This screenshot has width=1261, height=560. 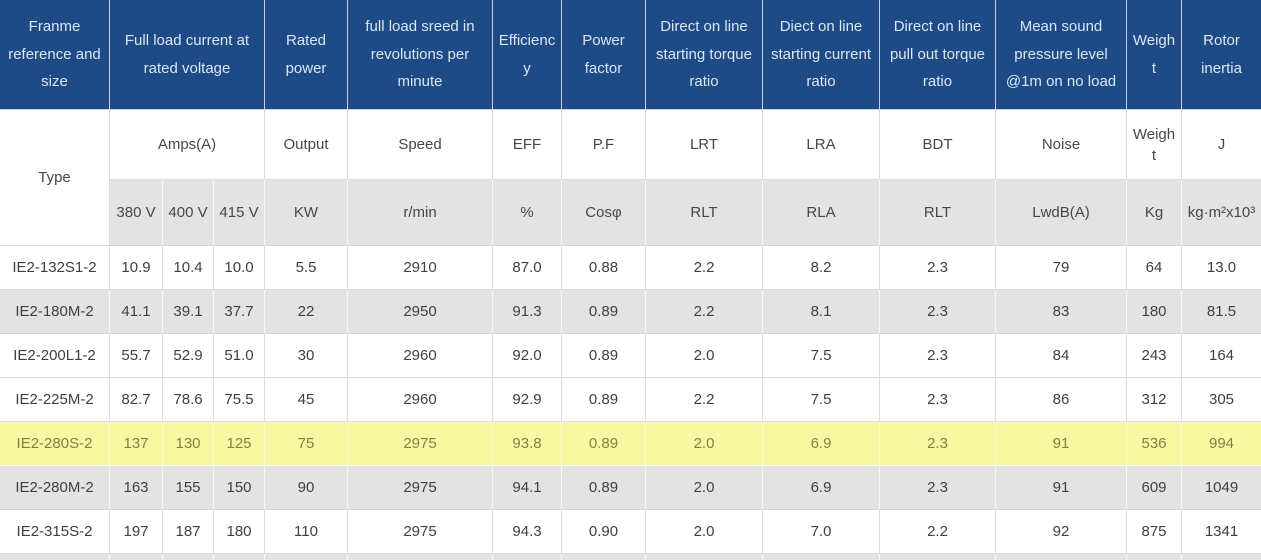 What do you see at coordinates (604, 55) in the screenshot?
I see `col-header-power-factor: Power factor` at bounding box center [604, 55].